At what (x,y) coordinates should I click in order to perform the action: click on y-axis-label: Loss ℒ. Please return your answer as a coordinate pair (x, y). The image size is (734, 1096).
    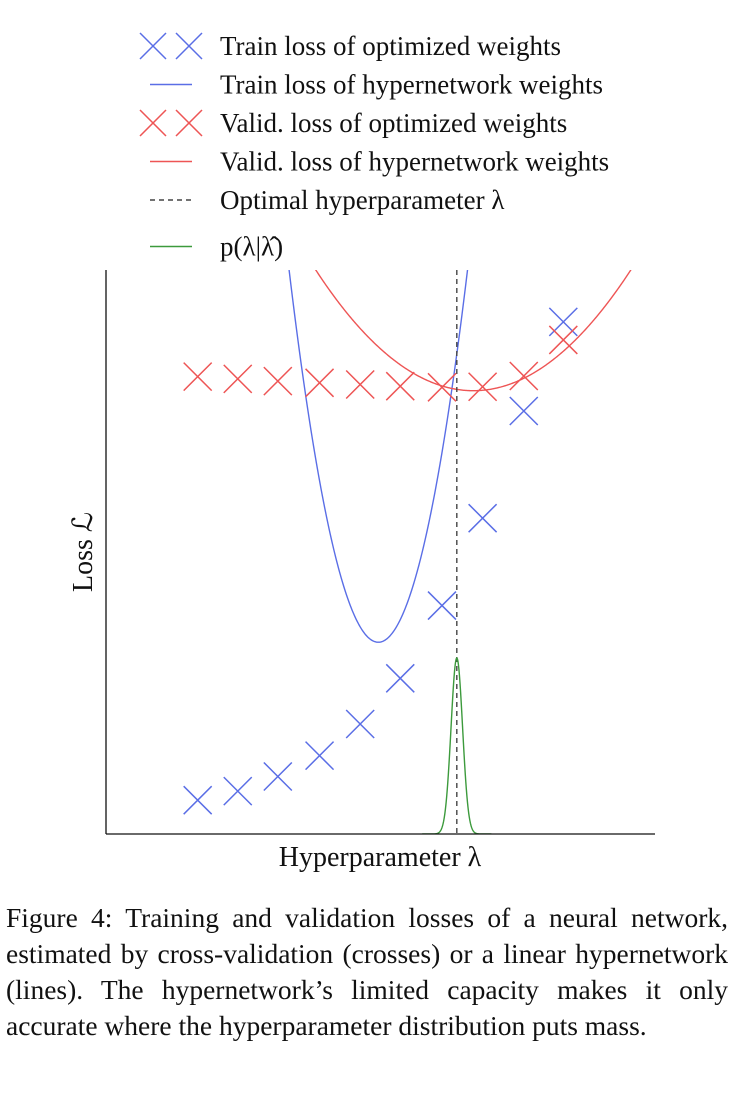
    Looking at the image, I should click on (83, 552).